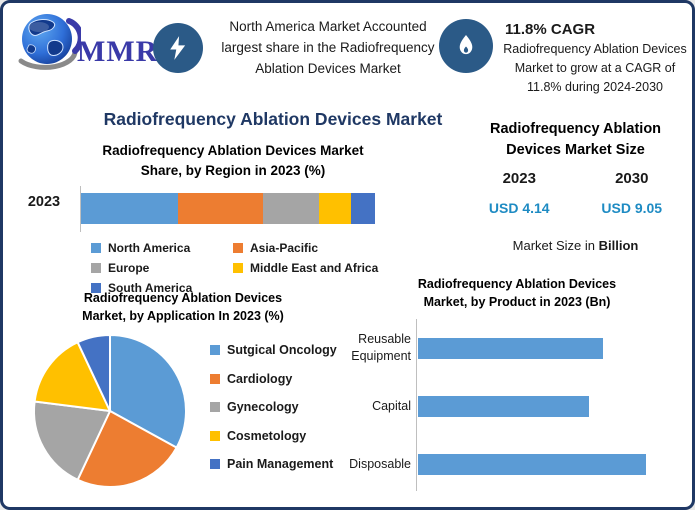  I want to click on legend-item-middle-east-and-africa: Middle East and Africa, so click(340, 268).